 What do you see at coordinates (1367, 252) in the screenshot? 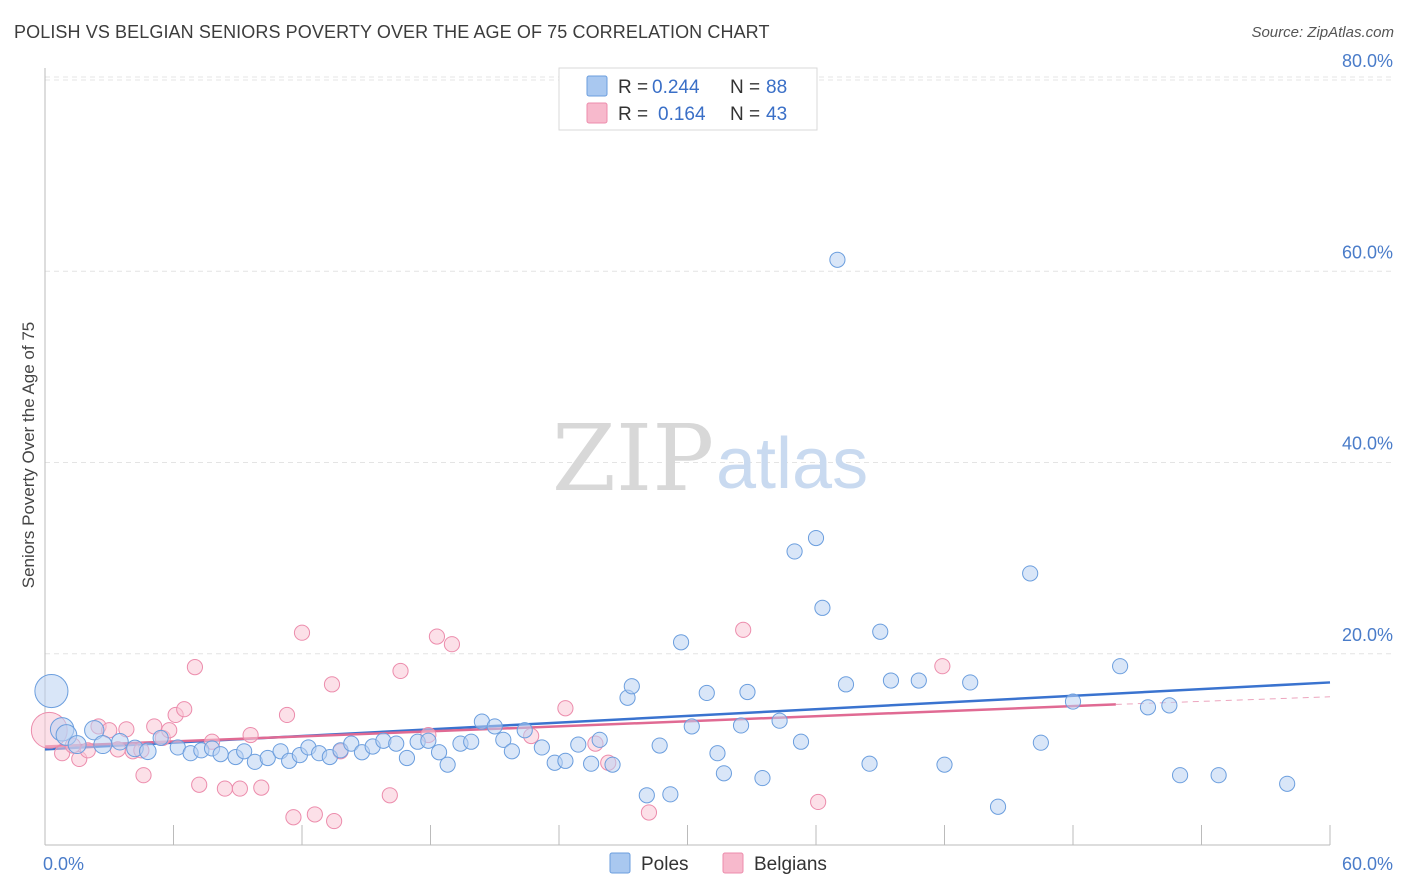
I see `y-tick-label: 60.0%` at bounding box center [1367, 252].